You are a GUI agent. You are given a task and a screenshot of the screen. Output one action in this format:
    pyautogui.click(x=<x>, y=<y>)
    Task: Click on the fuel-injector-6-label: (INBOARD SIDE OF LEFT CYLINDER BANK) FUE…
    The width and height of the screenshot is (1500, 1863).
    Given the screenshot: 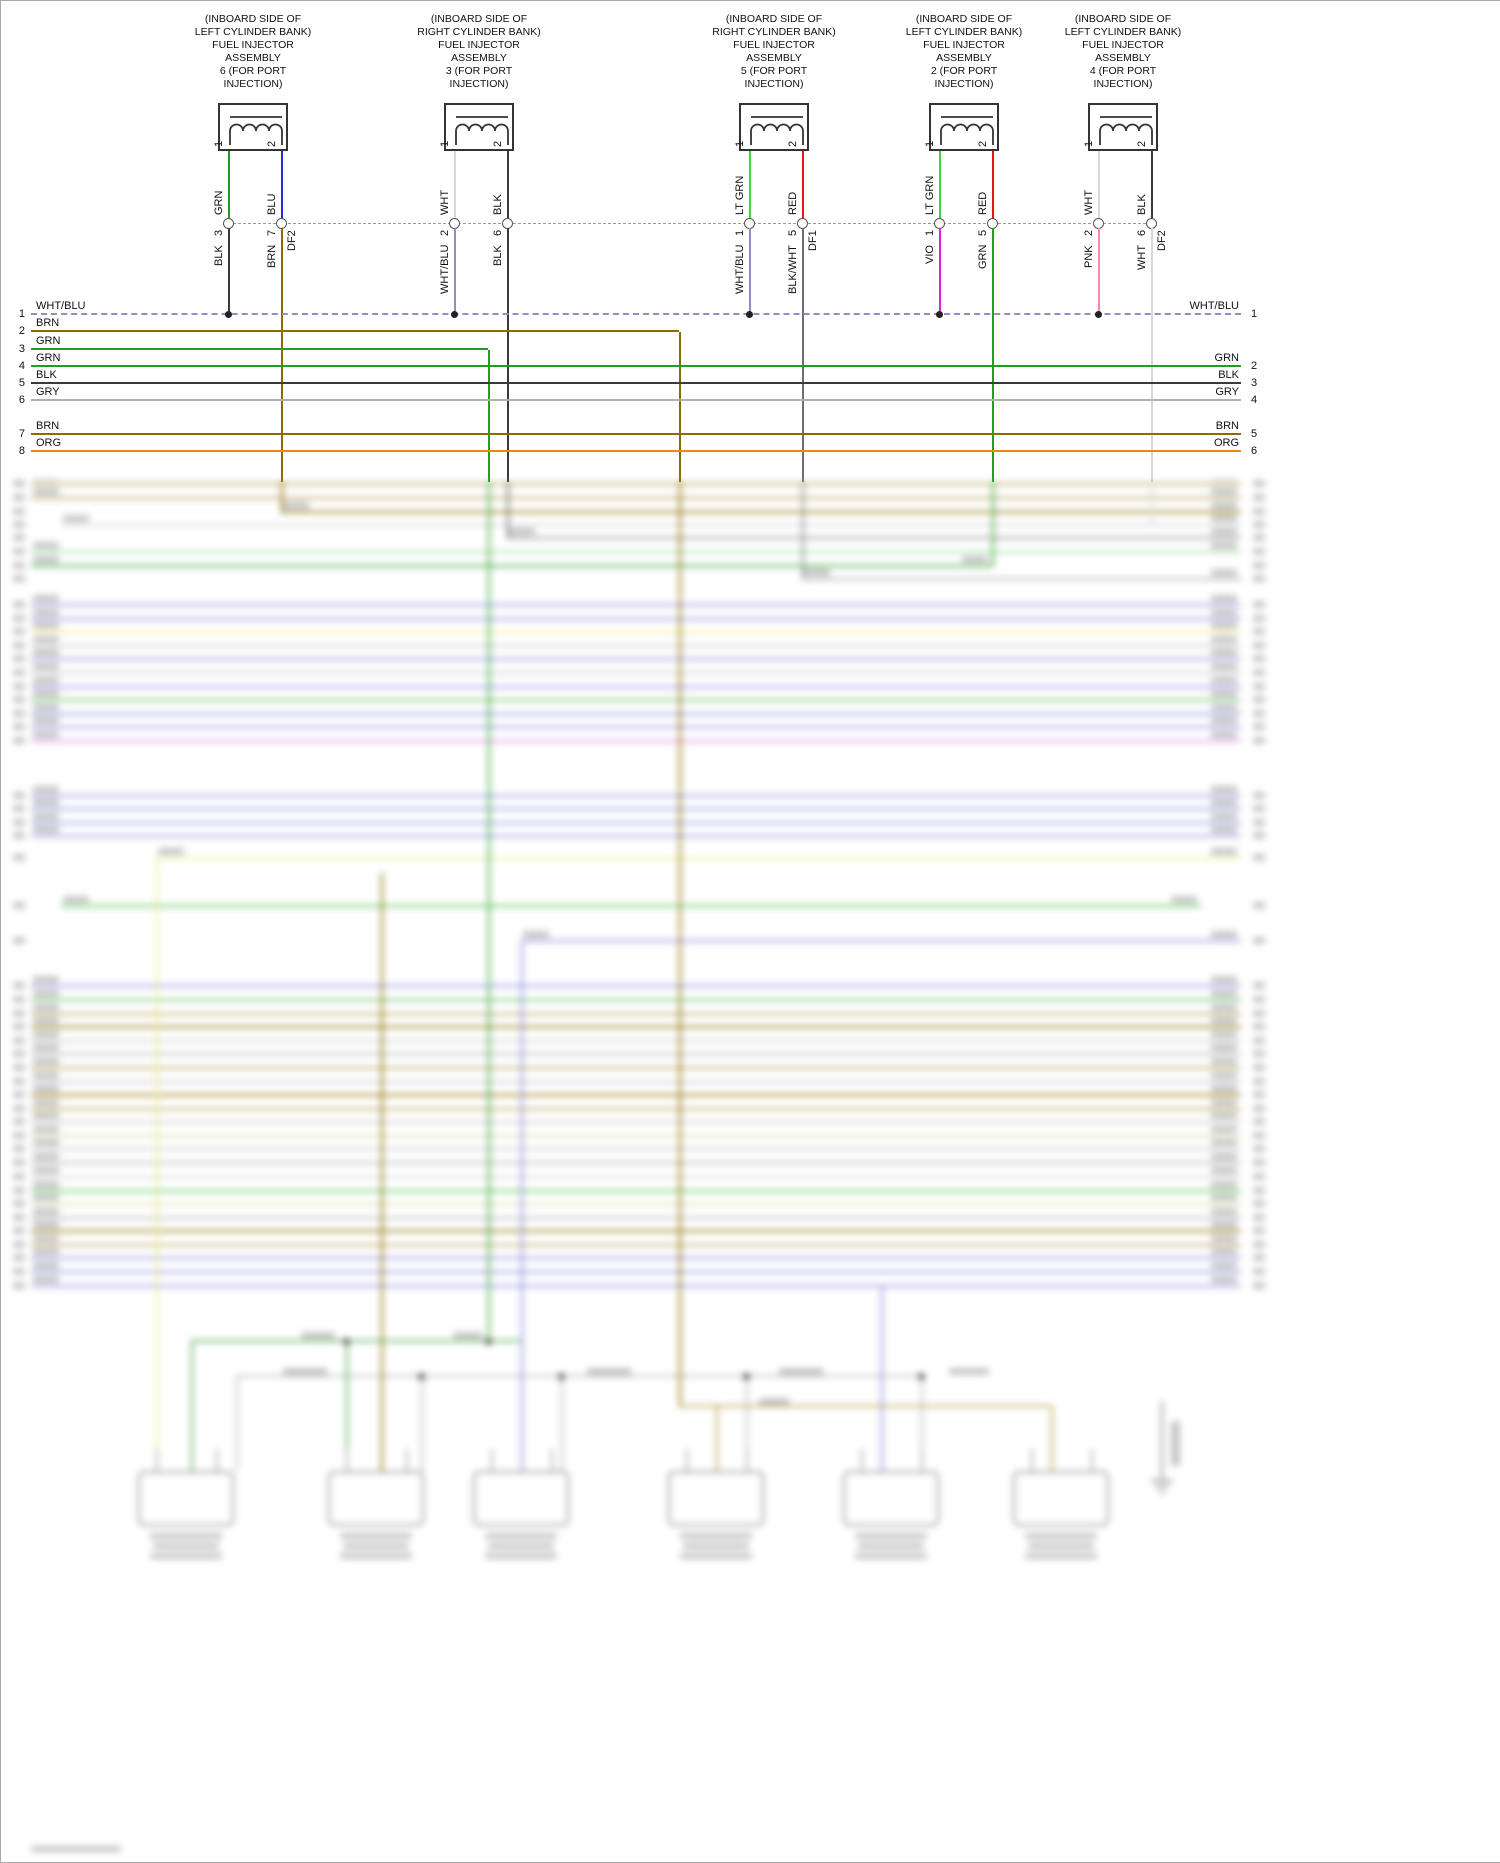 What is the action you would take?
    pyautogui.click(x=253, y=51)
    